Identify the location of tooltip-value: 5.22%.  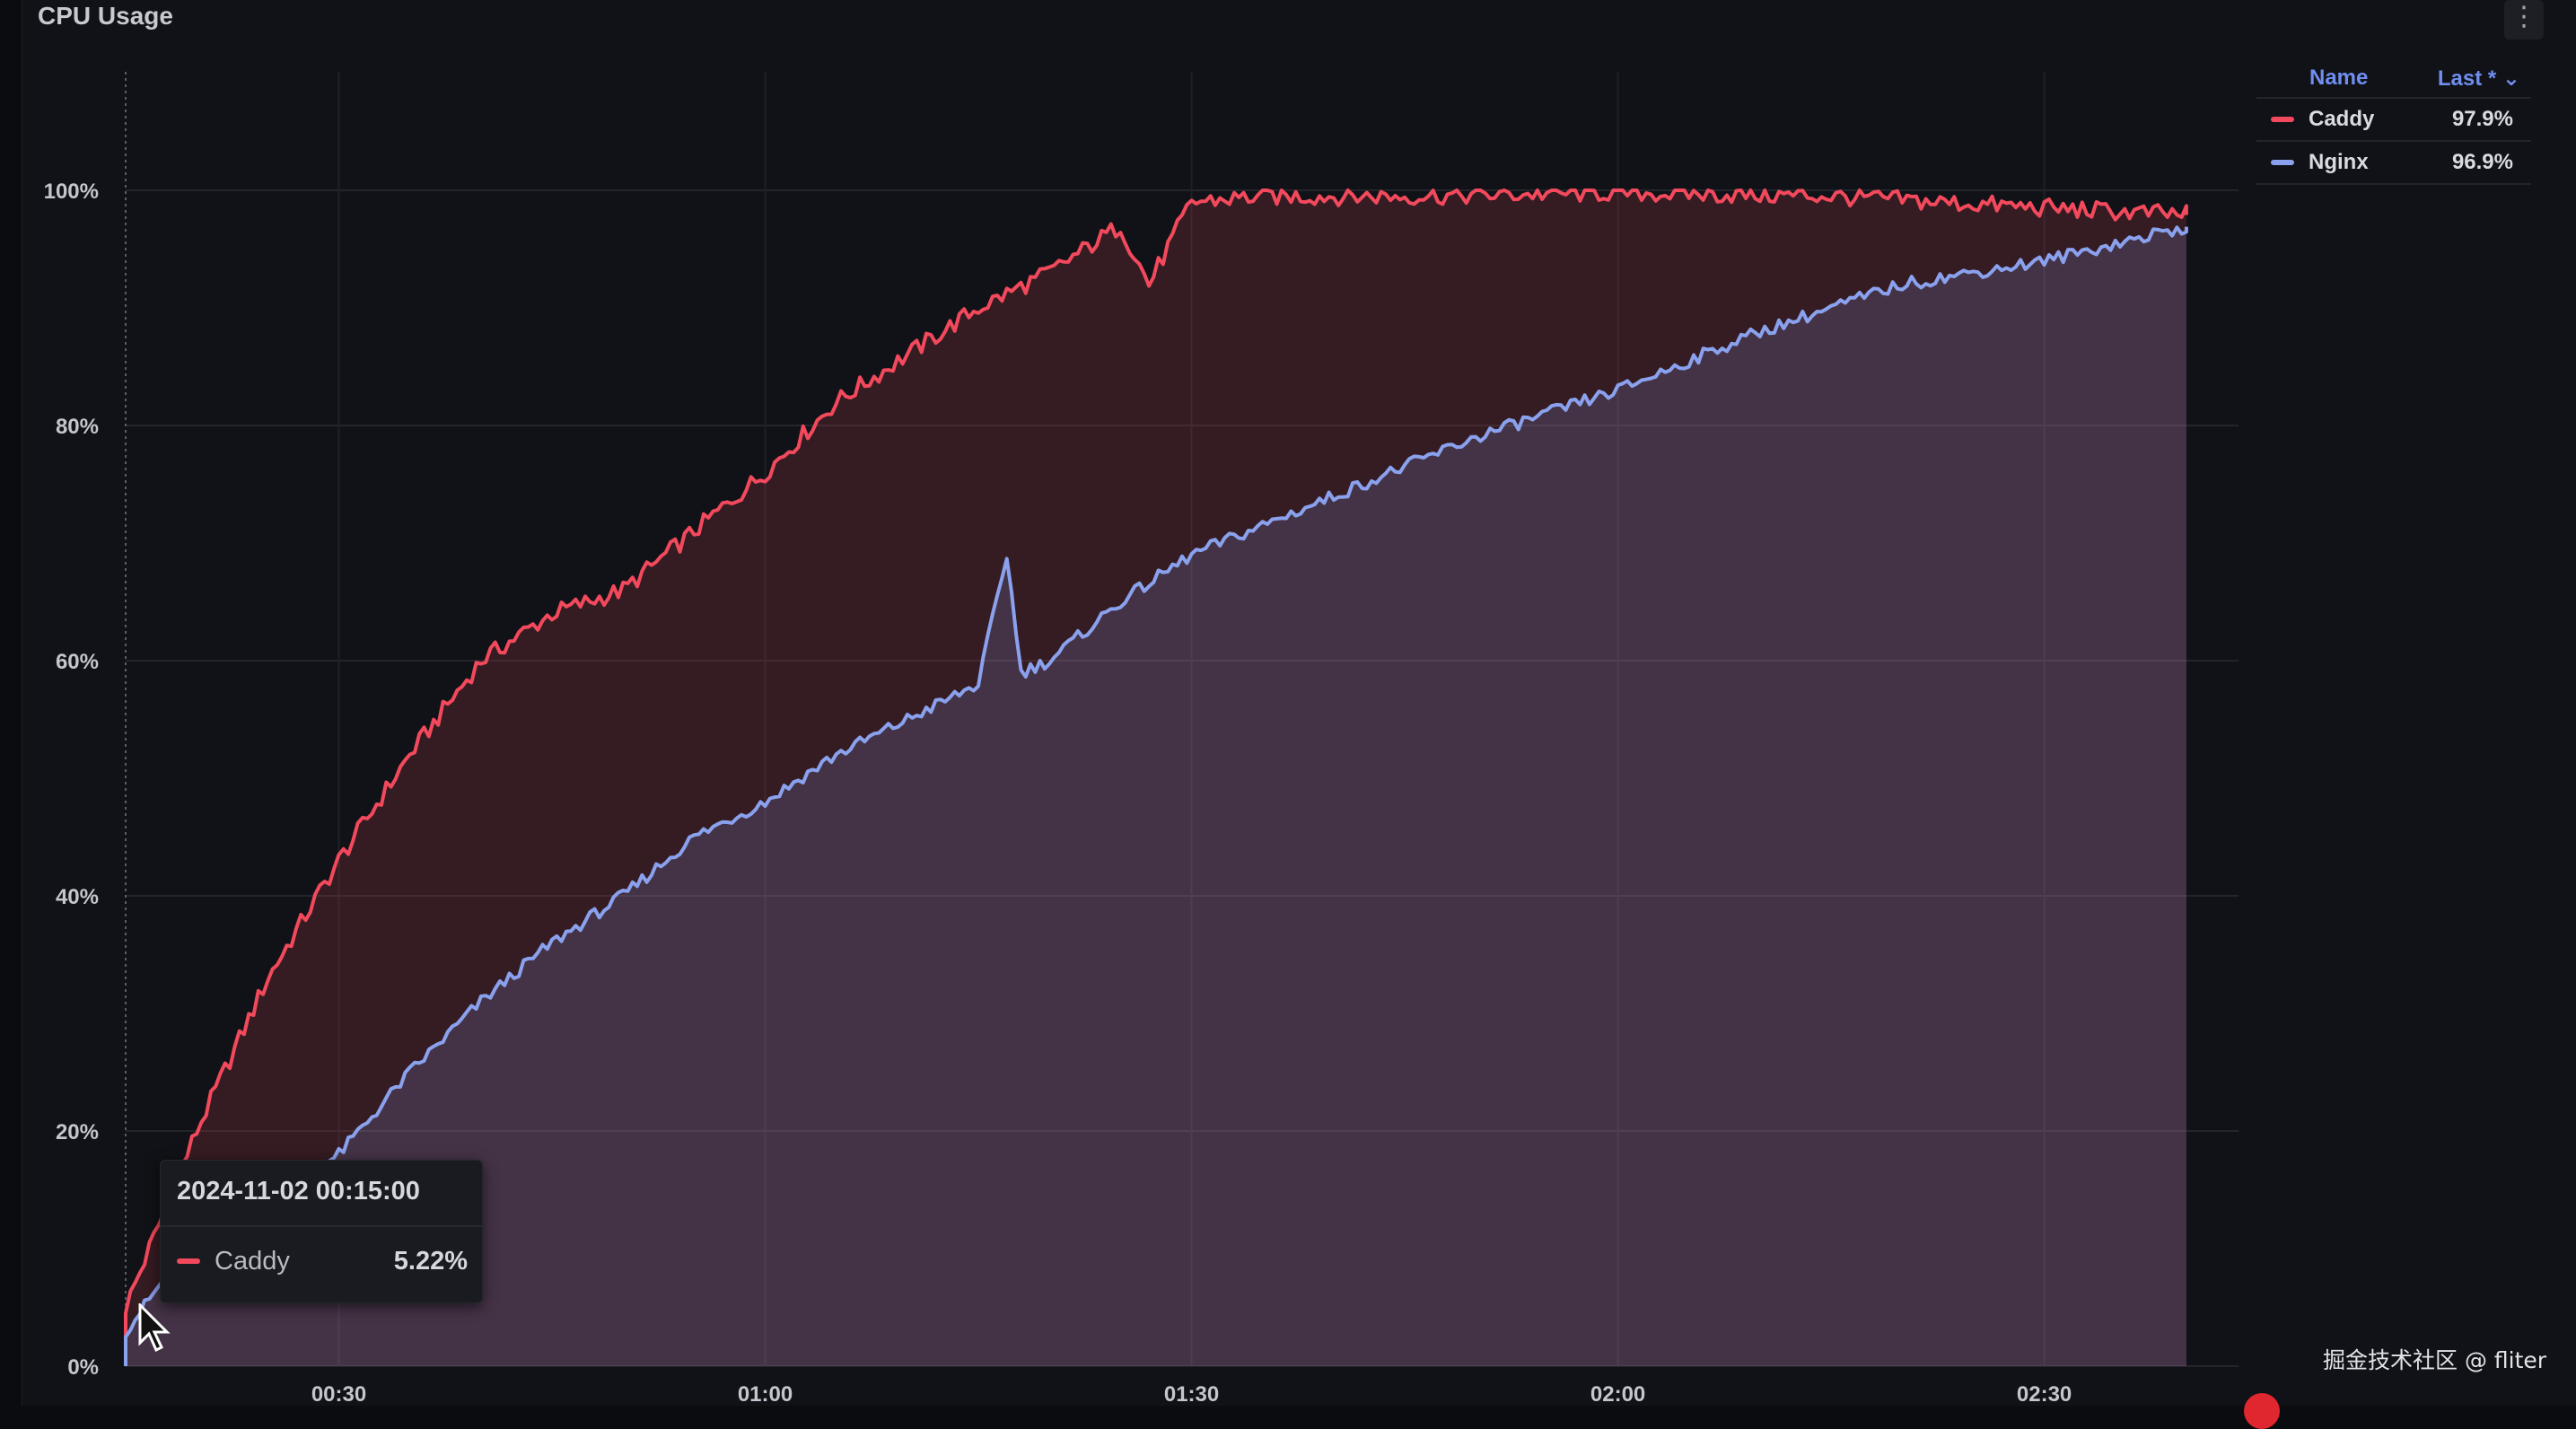
(430, 1261).